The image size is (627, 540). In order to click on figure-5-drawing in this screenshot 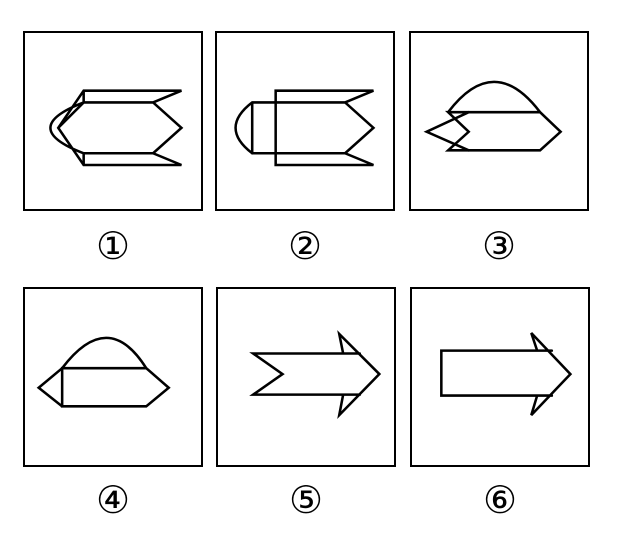, I will do `click(315, 375)`.